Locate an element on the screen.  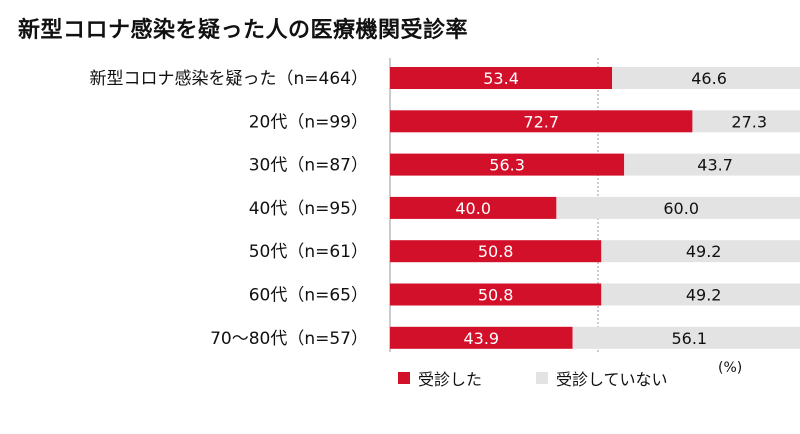
data-label-consulted: 56.3 is located at coordinates (507, 165).